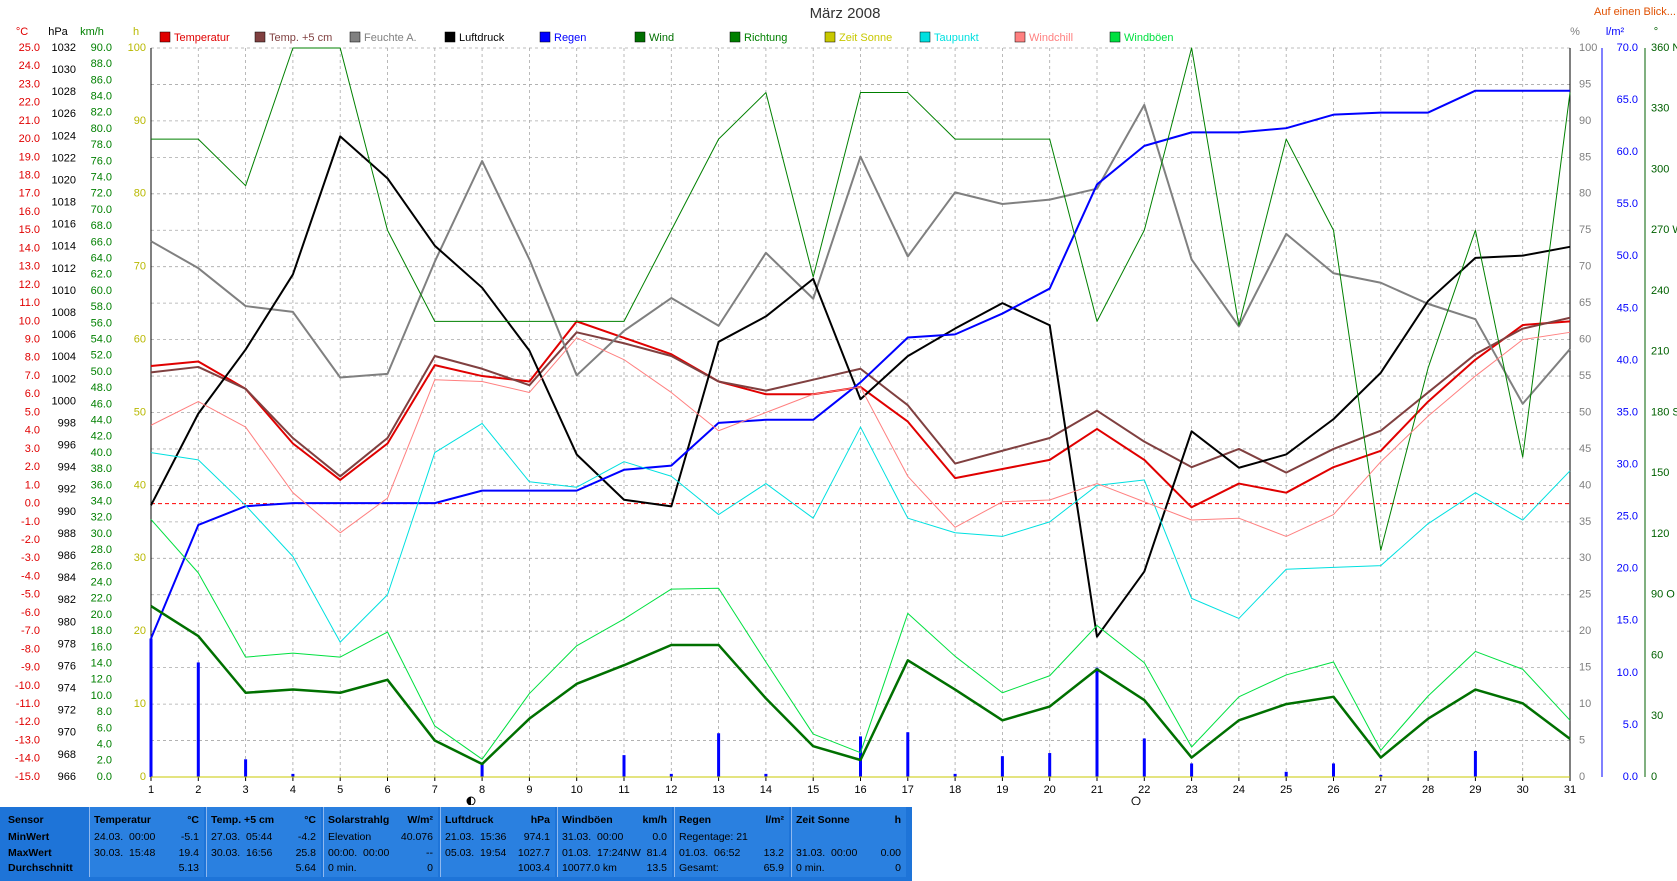  I want to click on y-tick-label: 25.0, so click(29, 48).